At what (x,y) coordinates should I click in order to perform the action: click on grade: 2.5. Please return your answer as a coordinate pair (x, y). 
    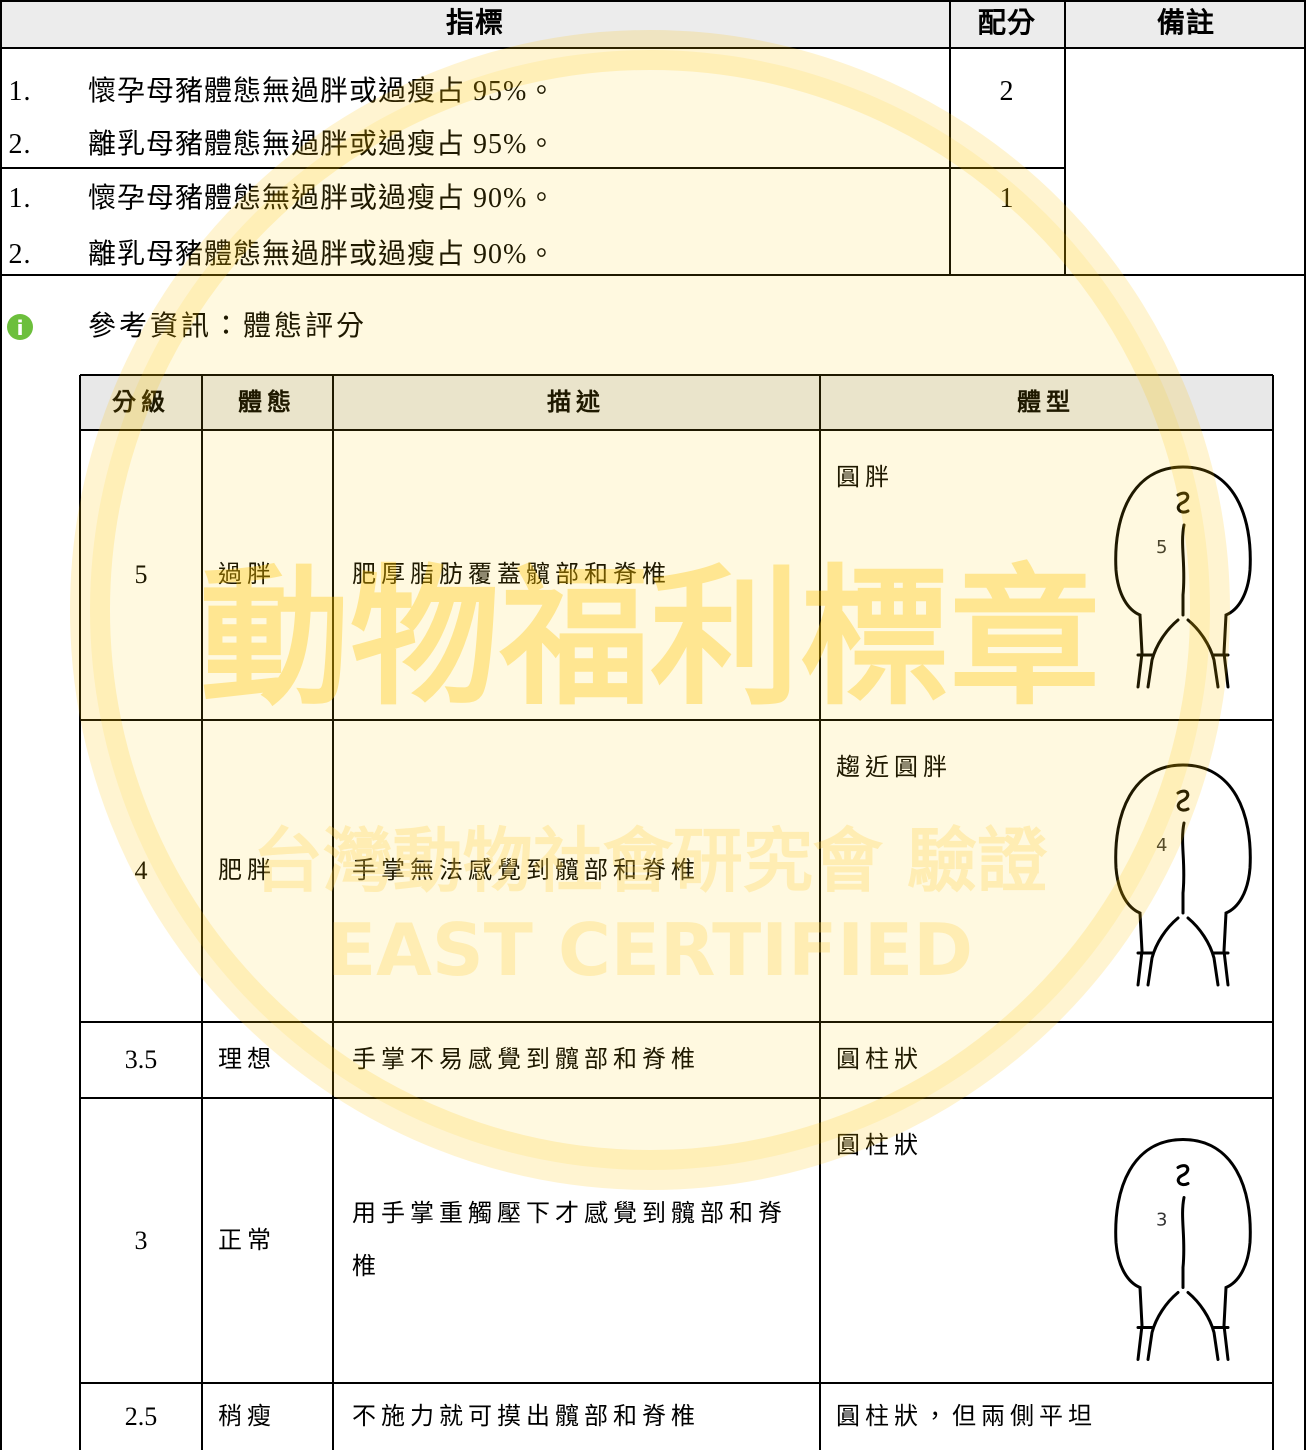
    Looking at the image, I should click on (141, 1416).